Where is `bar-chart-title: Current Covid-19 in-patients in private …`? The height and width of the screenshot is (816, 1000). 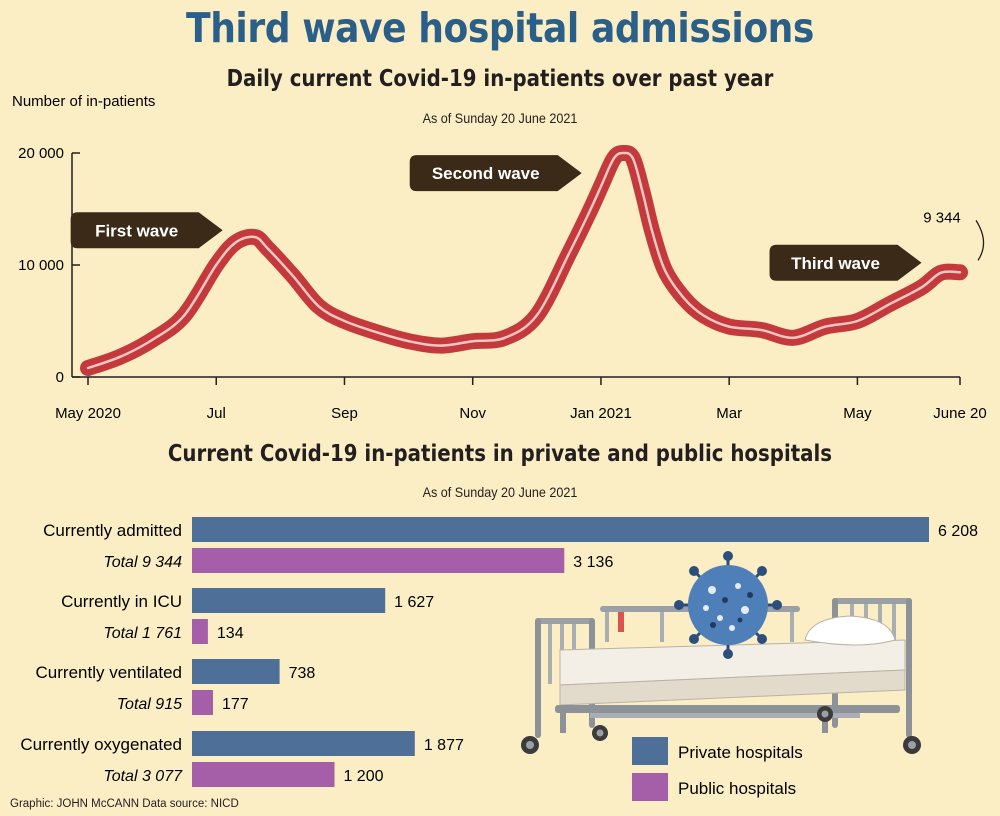 bar-chart-title: Current Covid-19 in-patients in private … is located at coordinates (500, 454).